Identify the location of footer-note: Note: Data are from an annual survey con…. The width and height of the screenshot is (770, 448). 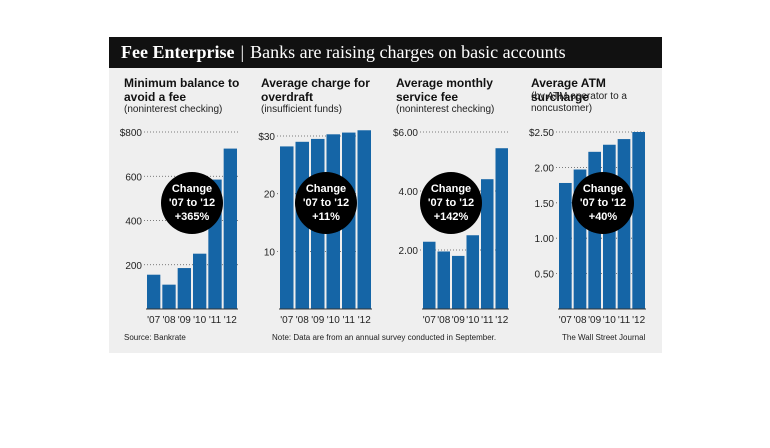
(384, 337).